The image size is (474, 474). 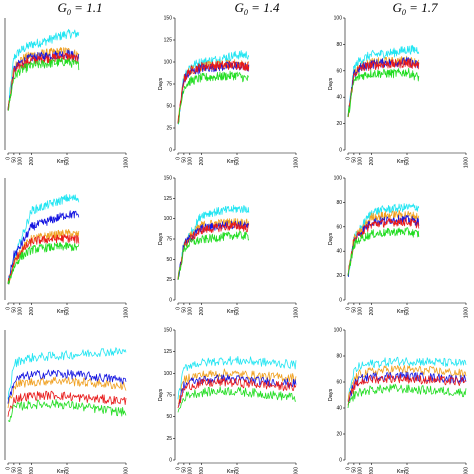 What do you see at coordinates (415, 8) in the screenshot?
I see `column-title-3: G0 = 1.7` at bounding box center [415, 8].